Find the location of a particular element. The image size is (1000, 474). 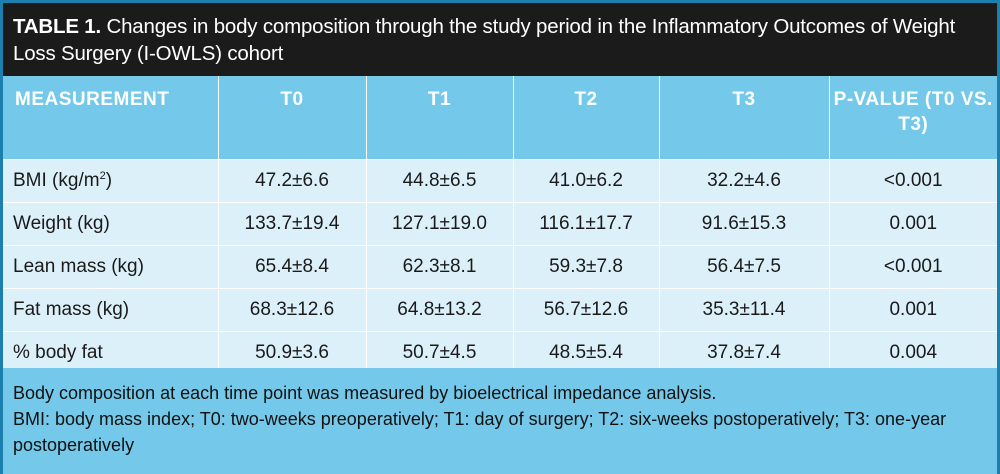

cell-t2: 116.1±17.7 is located at coordinates (586, 223).